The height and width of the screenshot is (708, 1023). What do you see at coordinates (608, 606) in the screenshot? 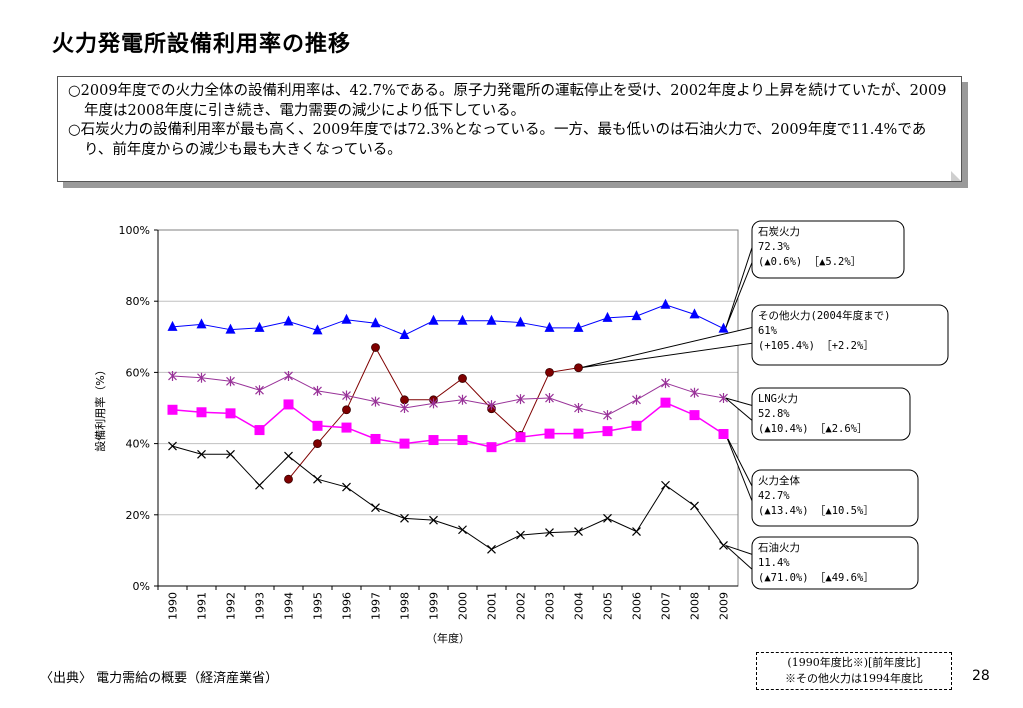
I see `x-tick-label: 2005` at bounding box center [608, 606].